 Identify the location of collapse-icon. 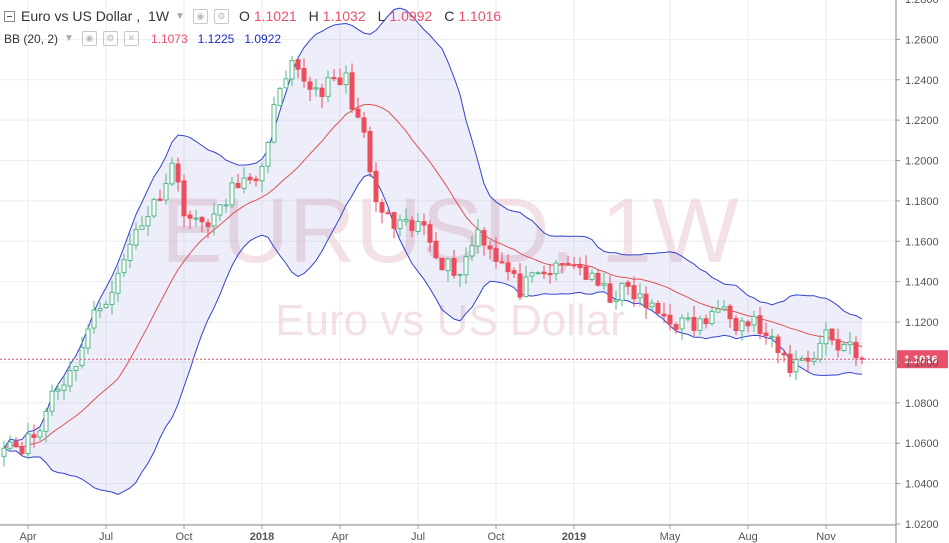
(9, 16).